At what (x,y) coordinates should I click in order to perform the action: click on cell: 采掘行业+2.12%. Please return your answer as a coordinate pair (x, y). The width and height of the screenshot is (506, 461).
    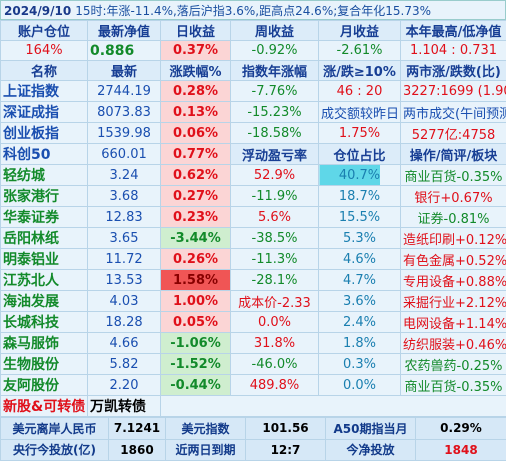
    Looking at the image, I should click on (453, 301).